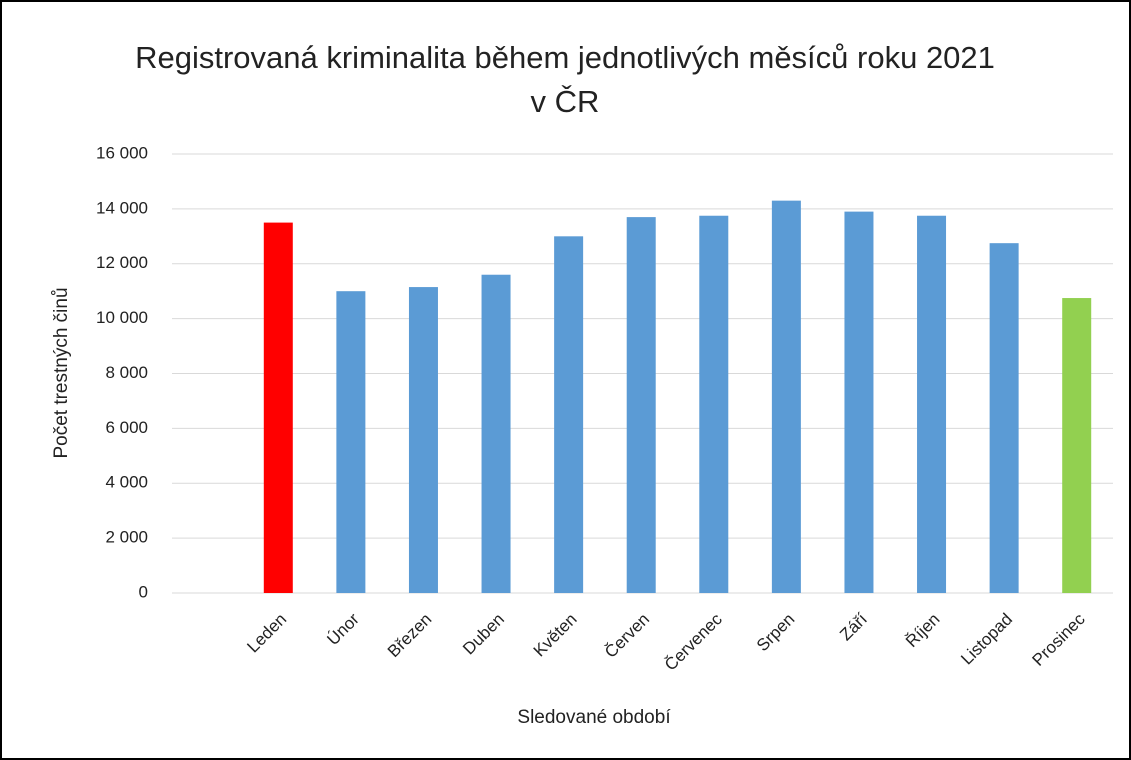 The width and height of the screenshot is (1131, 760). What do you see at coordinates (143, 591) in the screenshot?
I see `y-tick-label: 0` at bounding box center [143, 591].